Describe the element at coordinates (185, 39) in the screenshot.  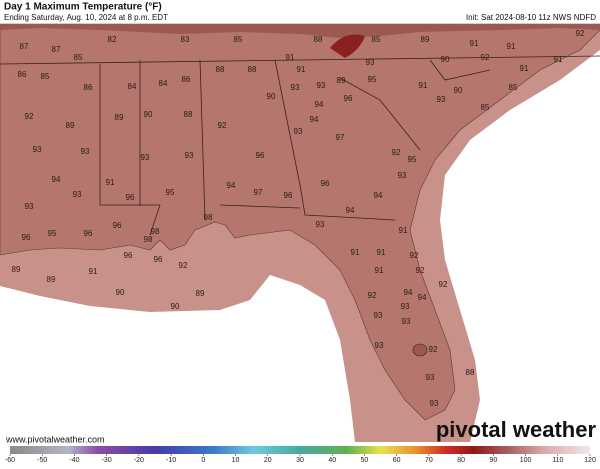
I see `temperature-label: 83` at that location.